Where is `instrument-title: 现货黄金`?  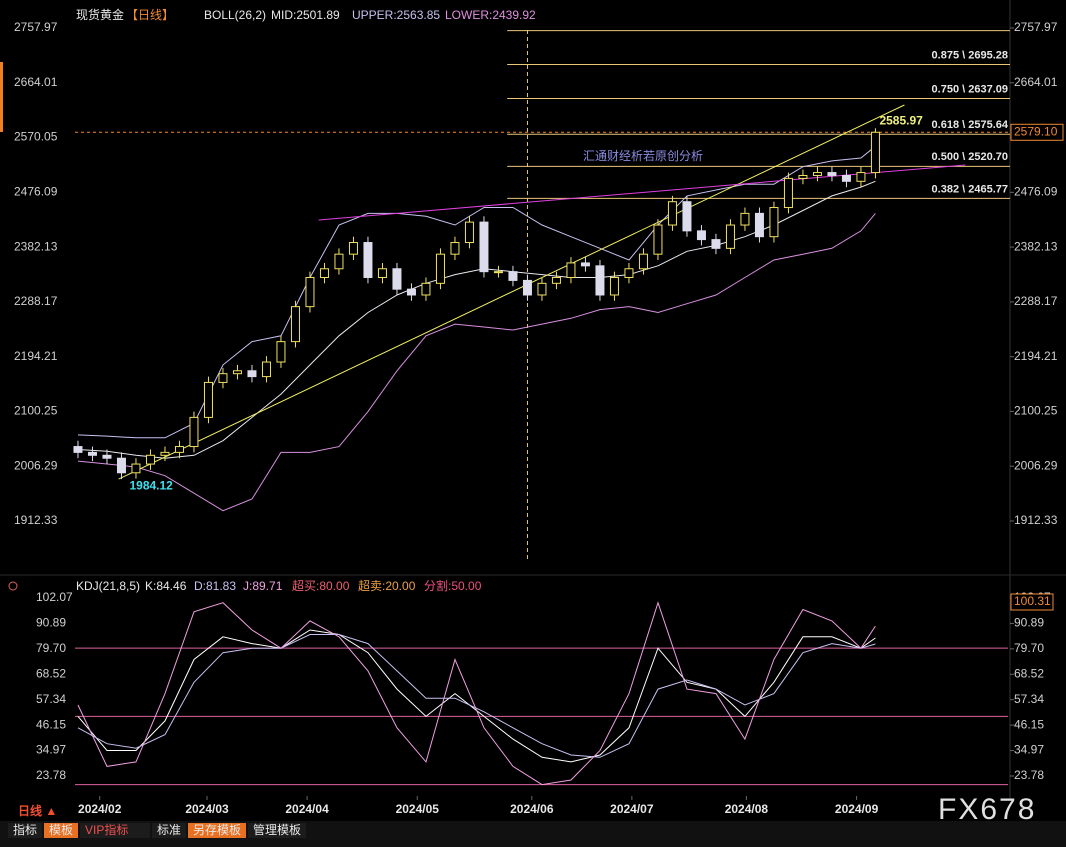
instrument-title: 现货黄金 is located at coordinates (100, 14).